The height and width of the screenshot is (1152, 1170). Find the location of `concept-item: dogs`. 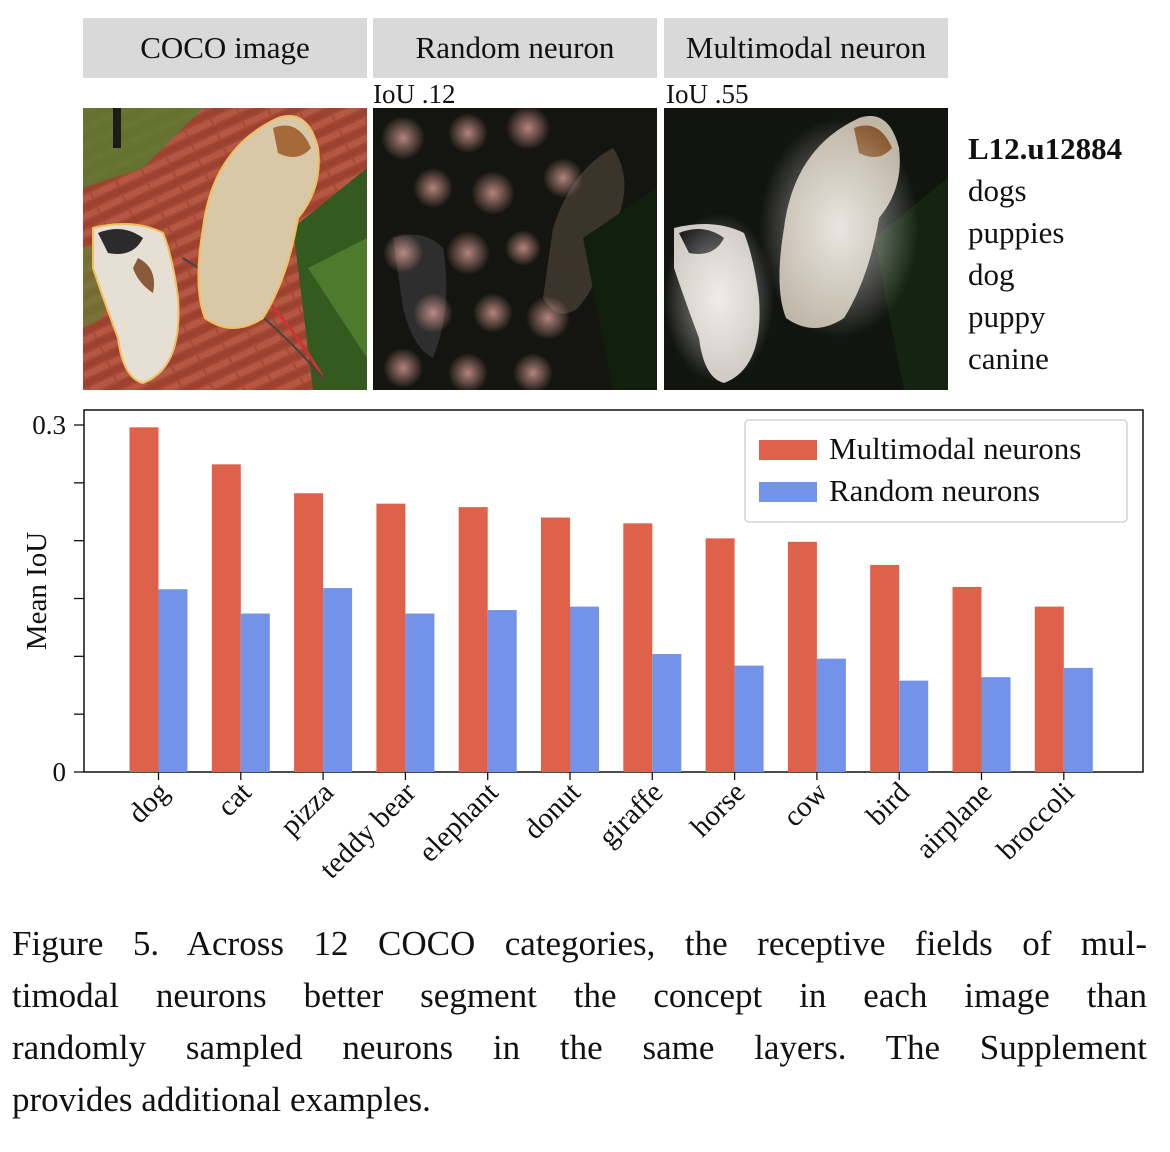

concept-item: dogs is located at coordinates (997, 190).